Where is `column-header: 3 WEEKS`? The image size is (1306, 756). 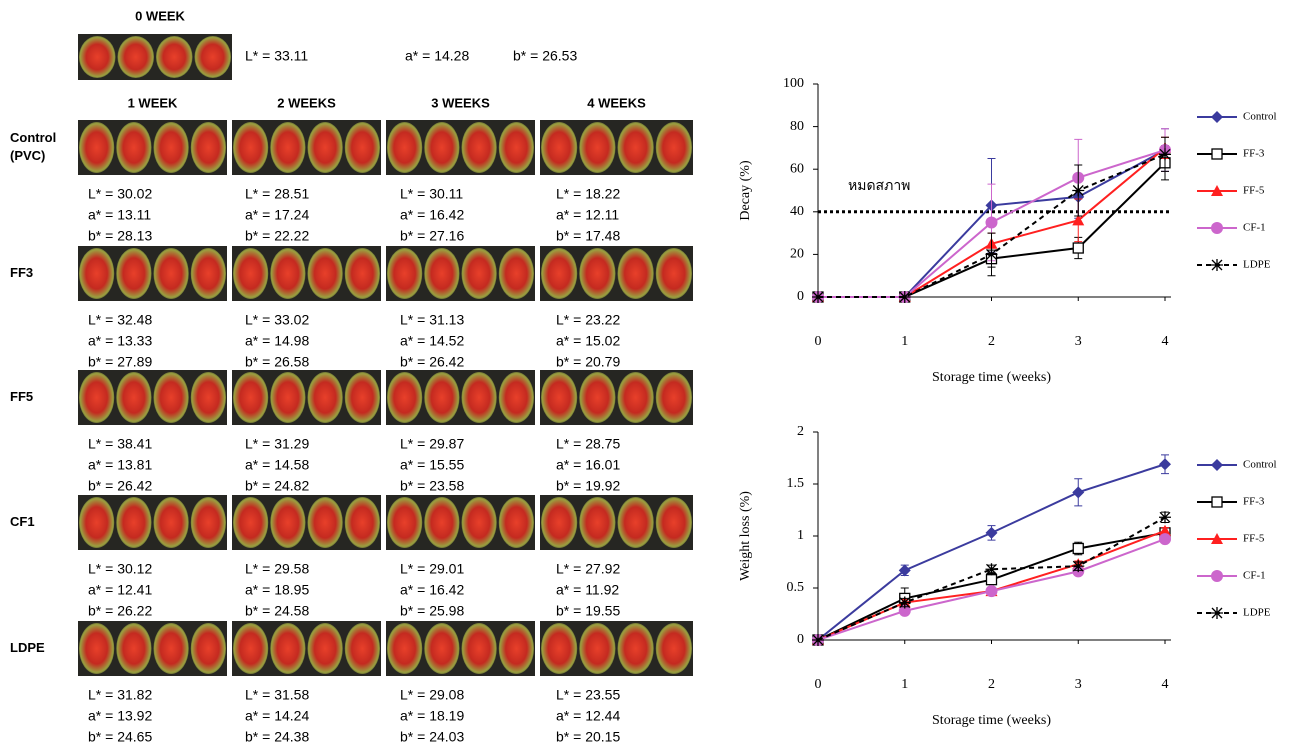 column-header: 3 WEEKS is located at coordinates (460, 102).